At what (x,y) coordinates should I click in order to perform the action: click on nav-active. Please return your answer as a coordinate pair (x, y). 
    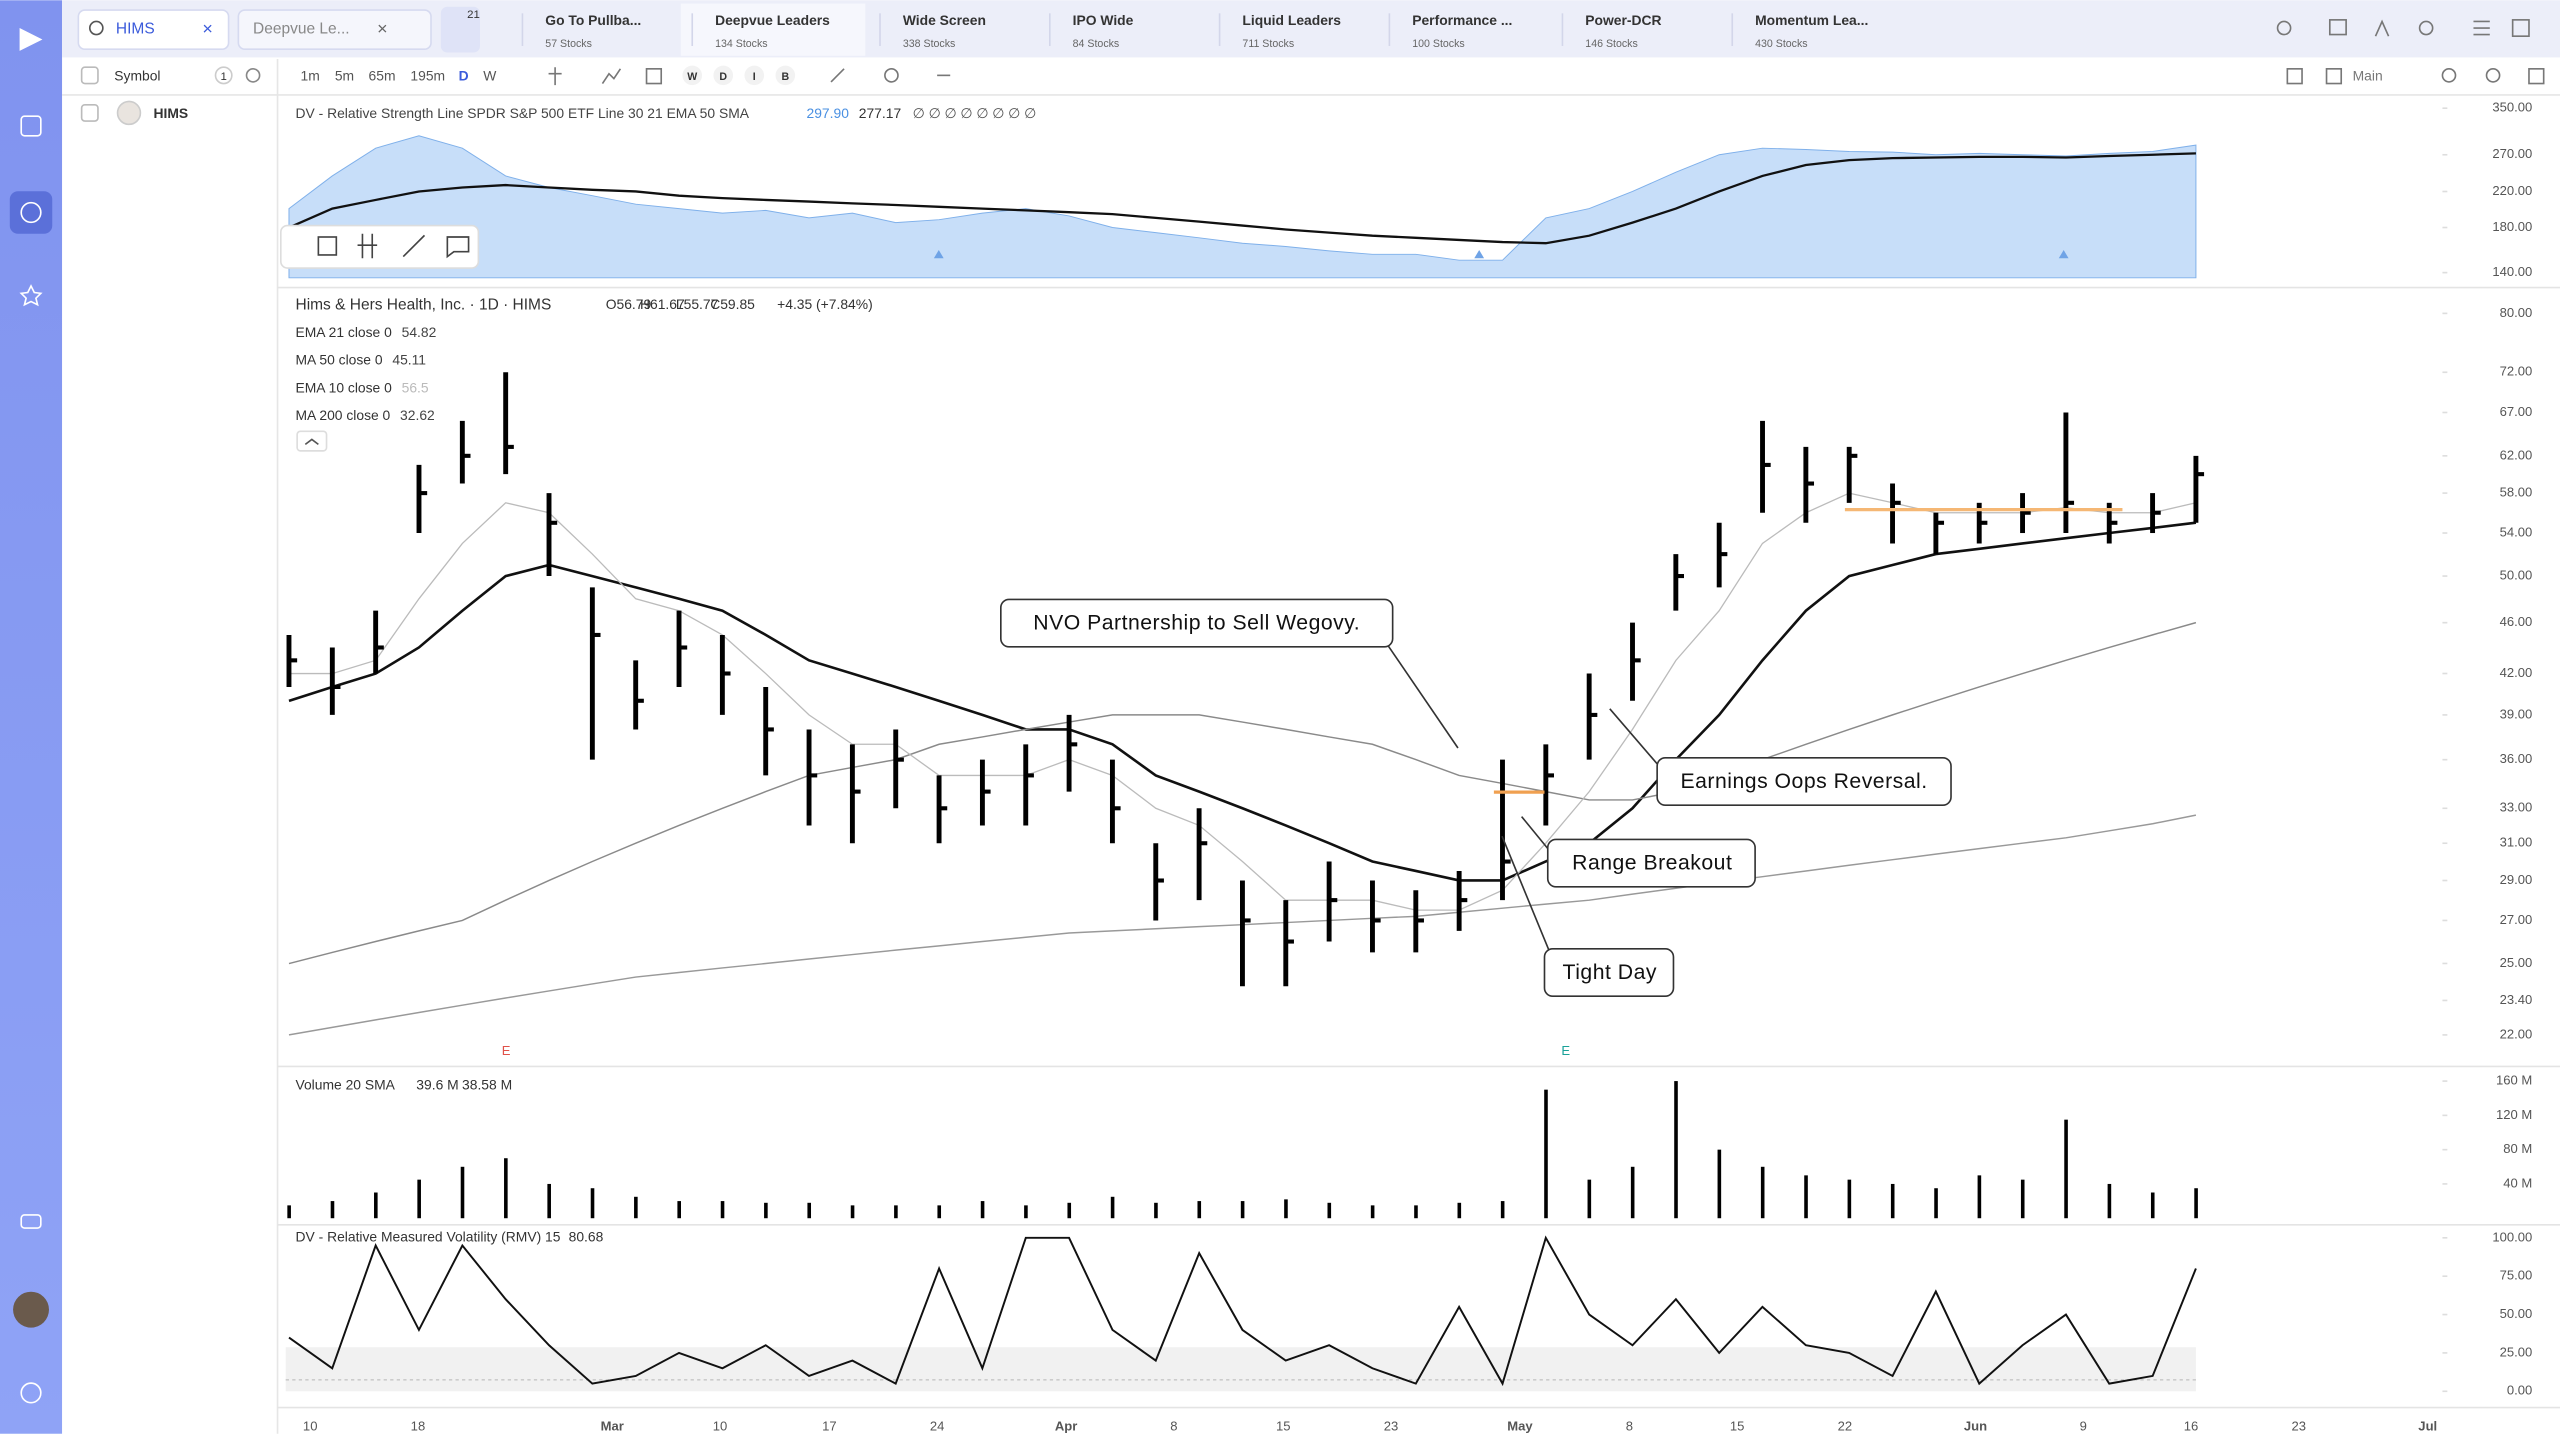
    Looking at the image, I should click on (31, 212).